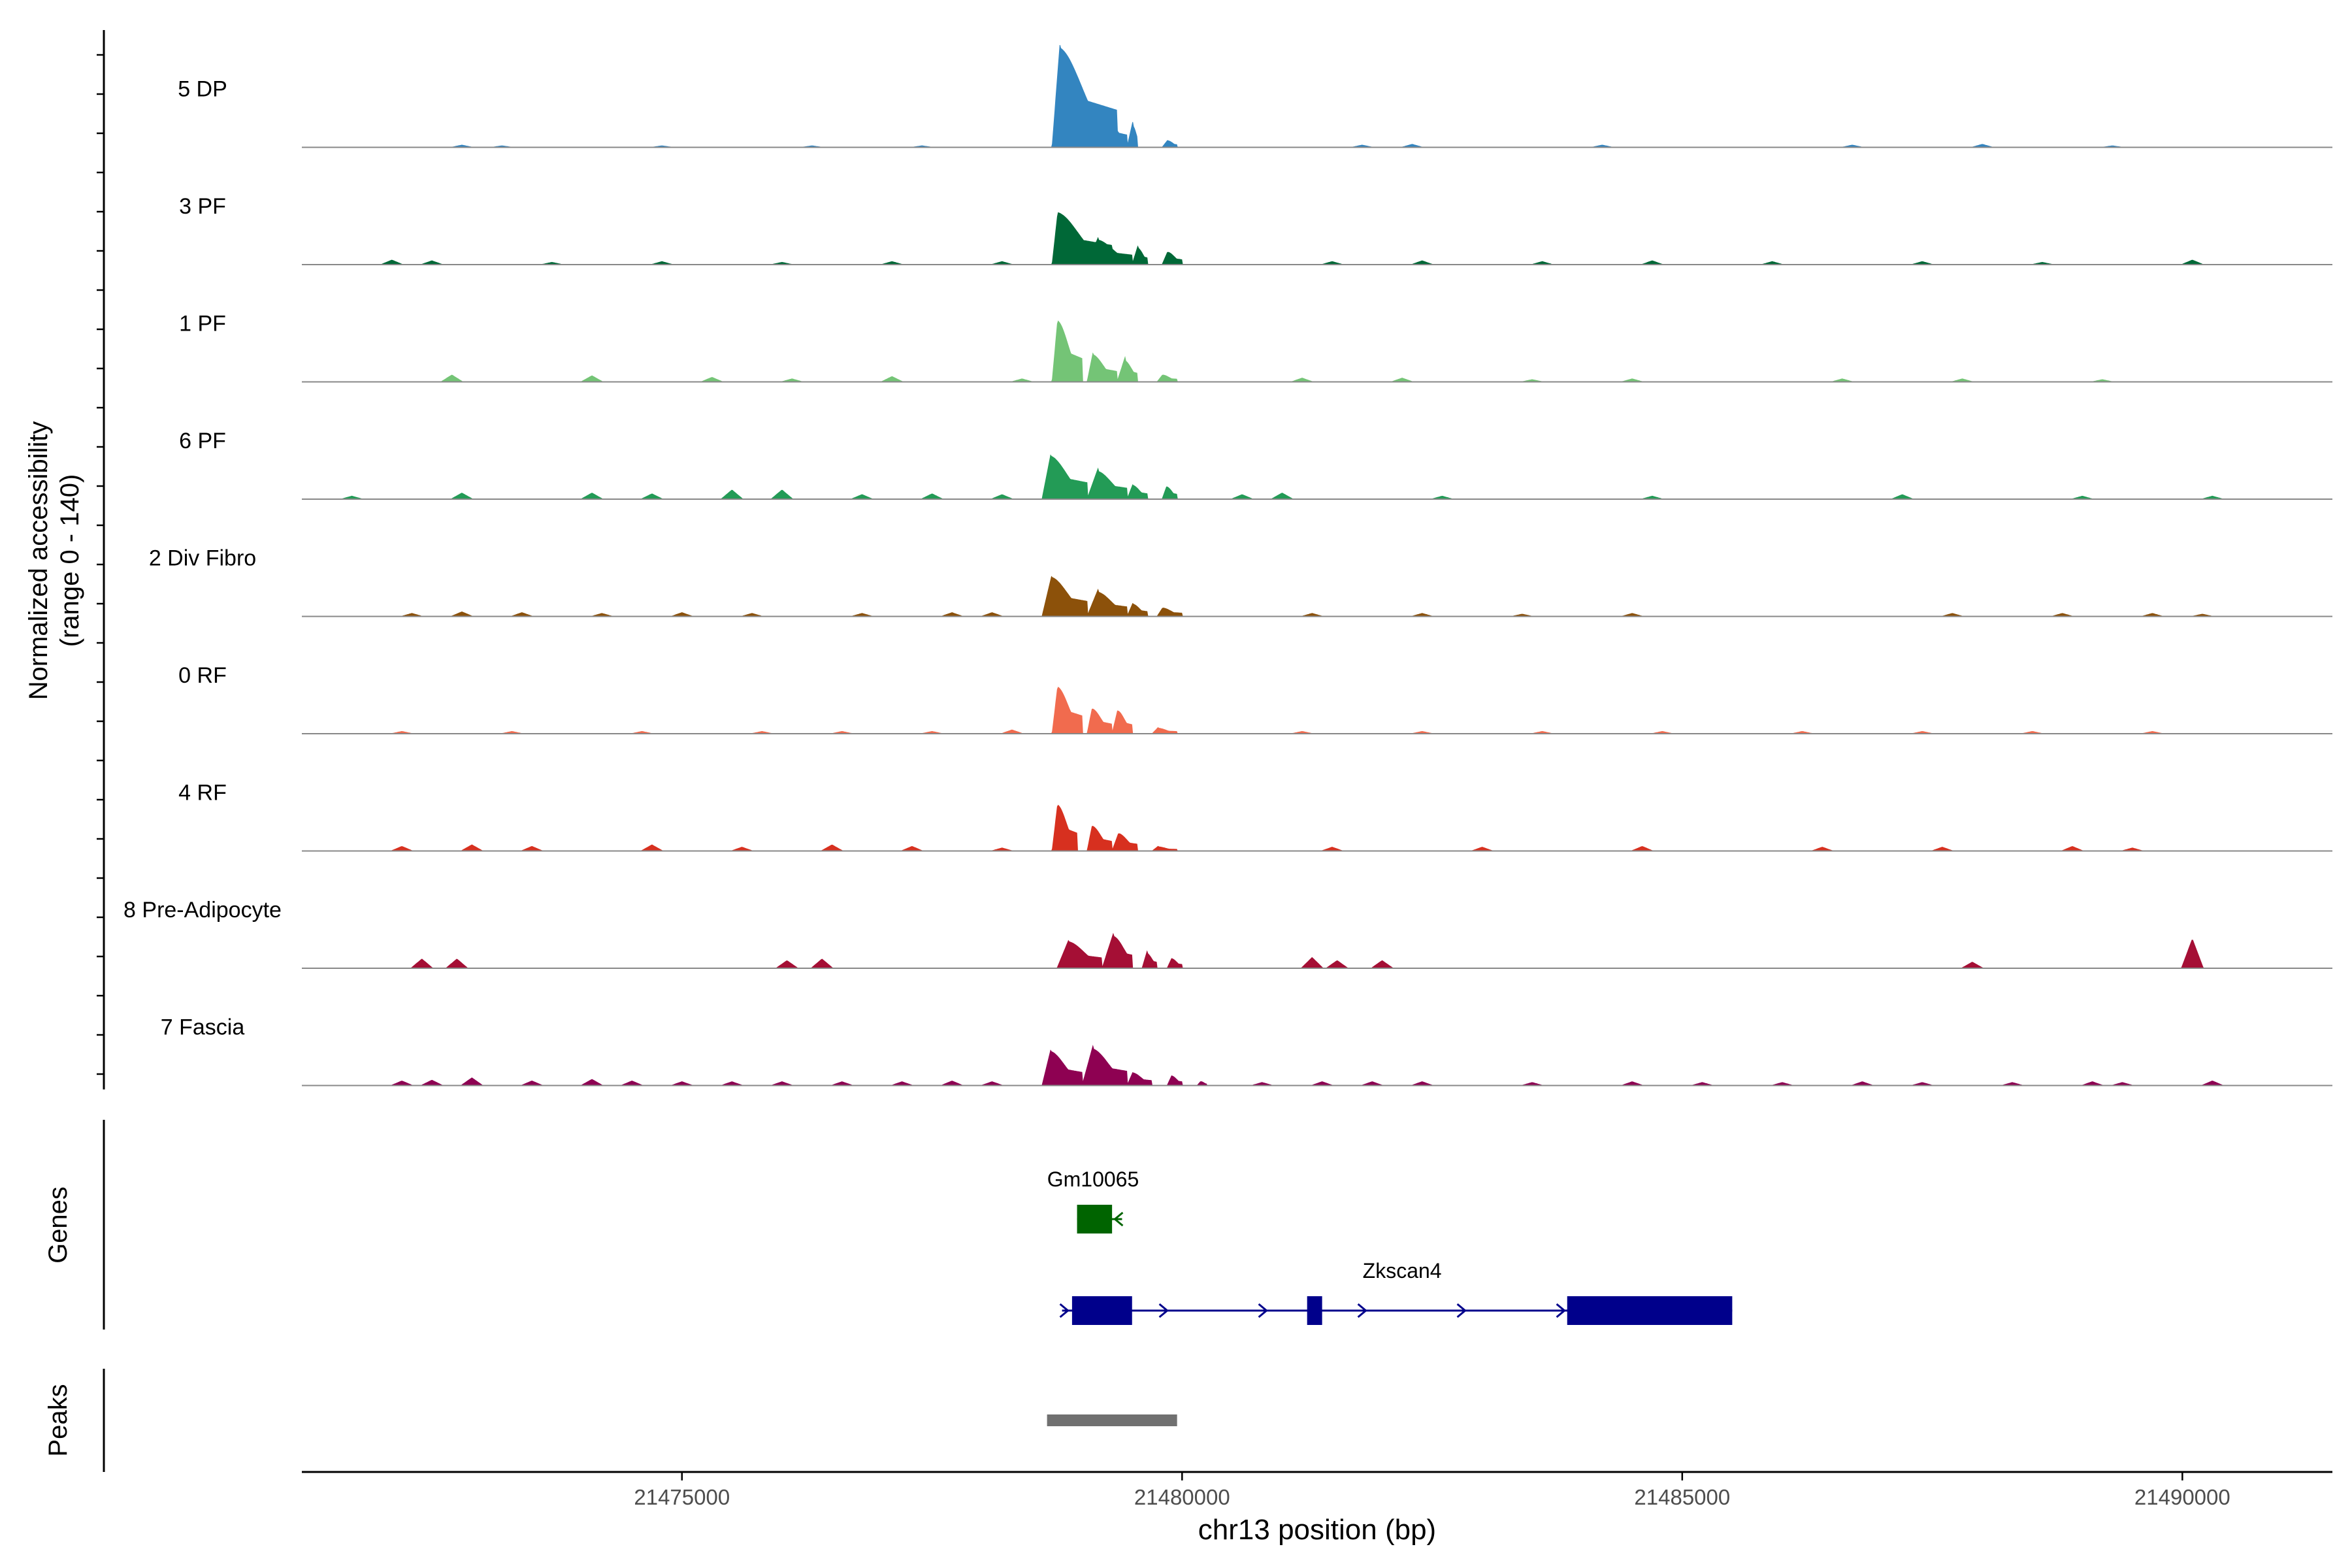 Image resolution: width=2352 pixels, height=1568 pixels. I want to click on peaks-track-label: Peaks, so click(58, 1420).